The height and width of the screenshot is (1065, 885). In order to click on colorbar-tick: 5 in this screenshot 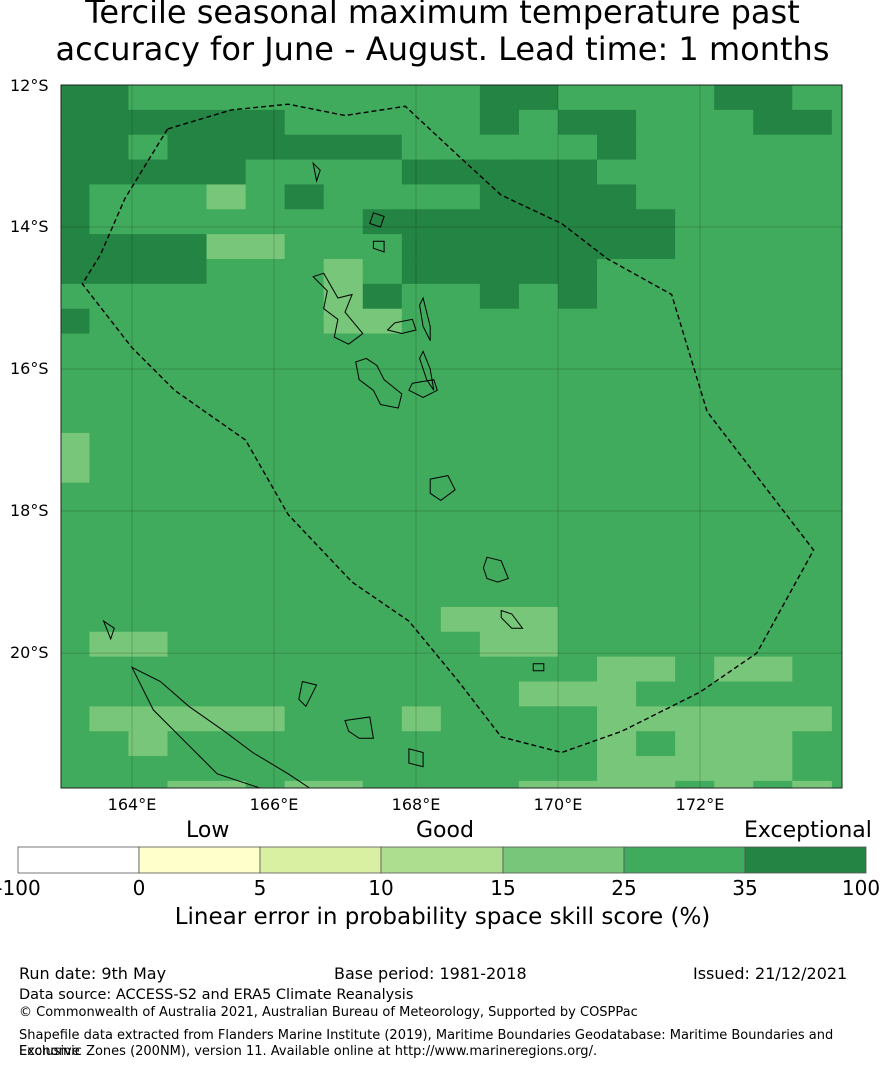, I will do `click(260, 888)`.